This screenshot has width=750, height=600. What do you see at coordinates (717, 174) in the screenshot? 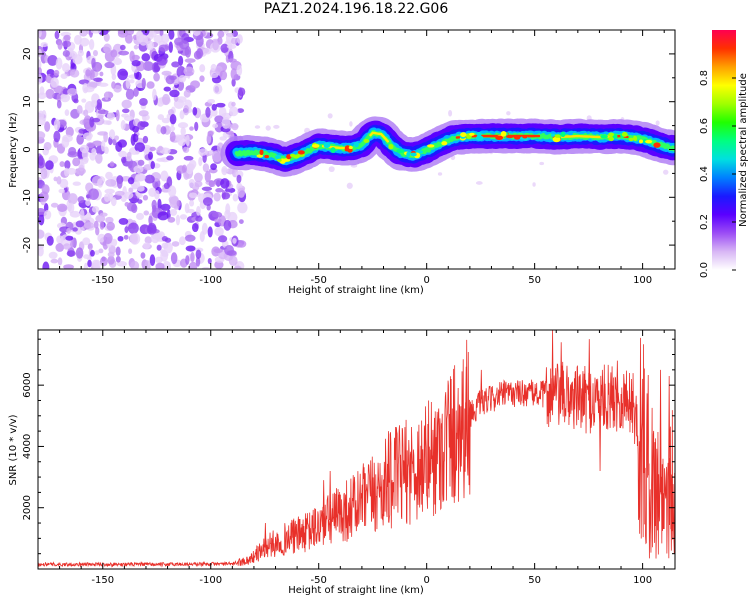
I see `colorbar-ticks: 0.0 0.2 0.4 0.6 0.8` at bounding box center [717, 174].